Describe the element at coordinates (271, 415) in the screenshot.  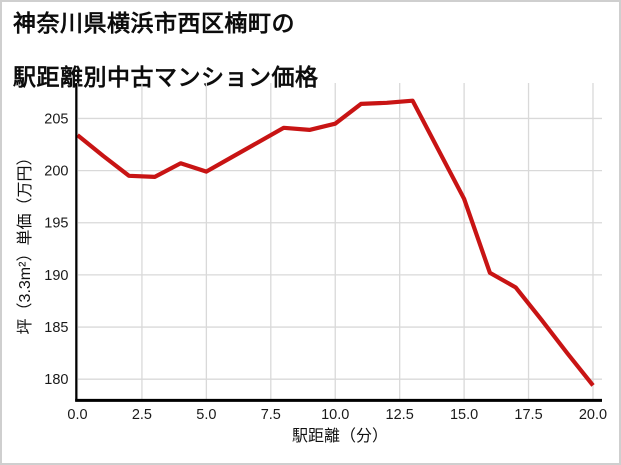
I see `x-tick-label: 7.5` at that location.